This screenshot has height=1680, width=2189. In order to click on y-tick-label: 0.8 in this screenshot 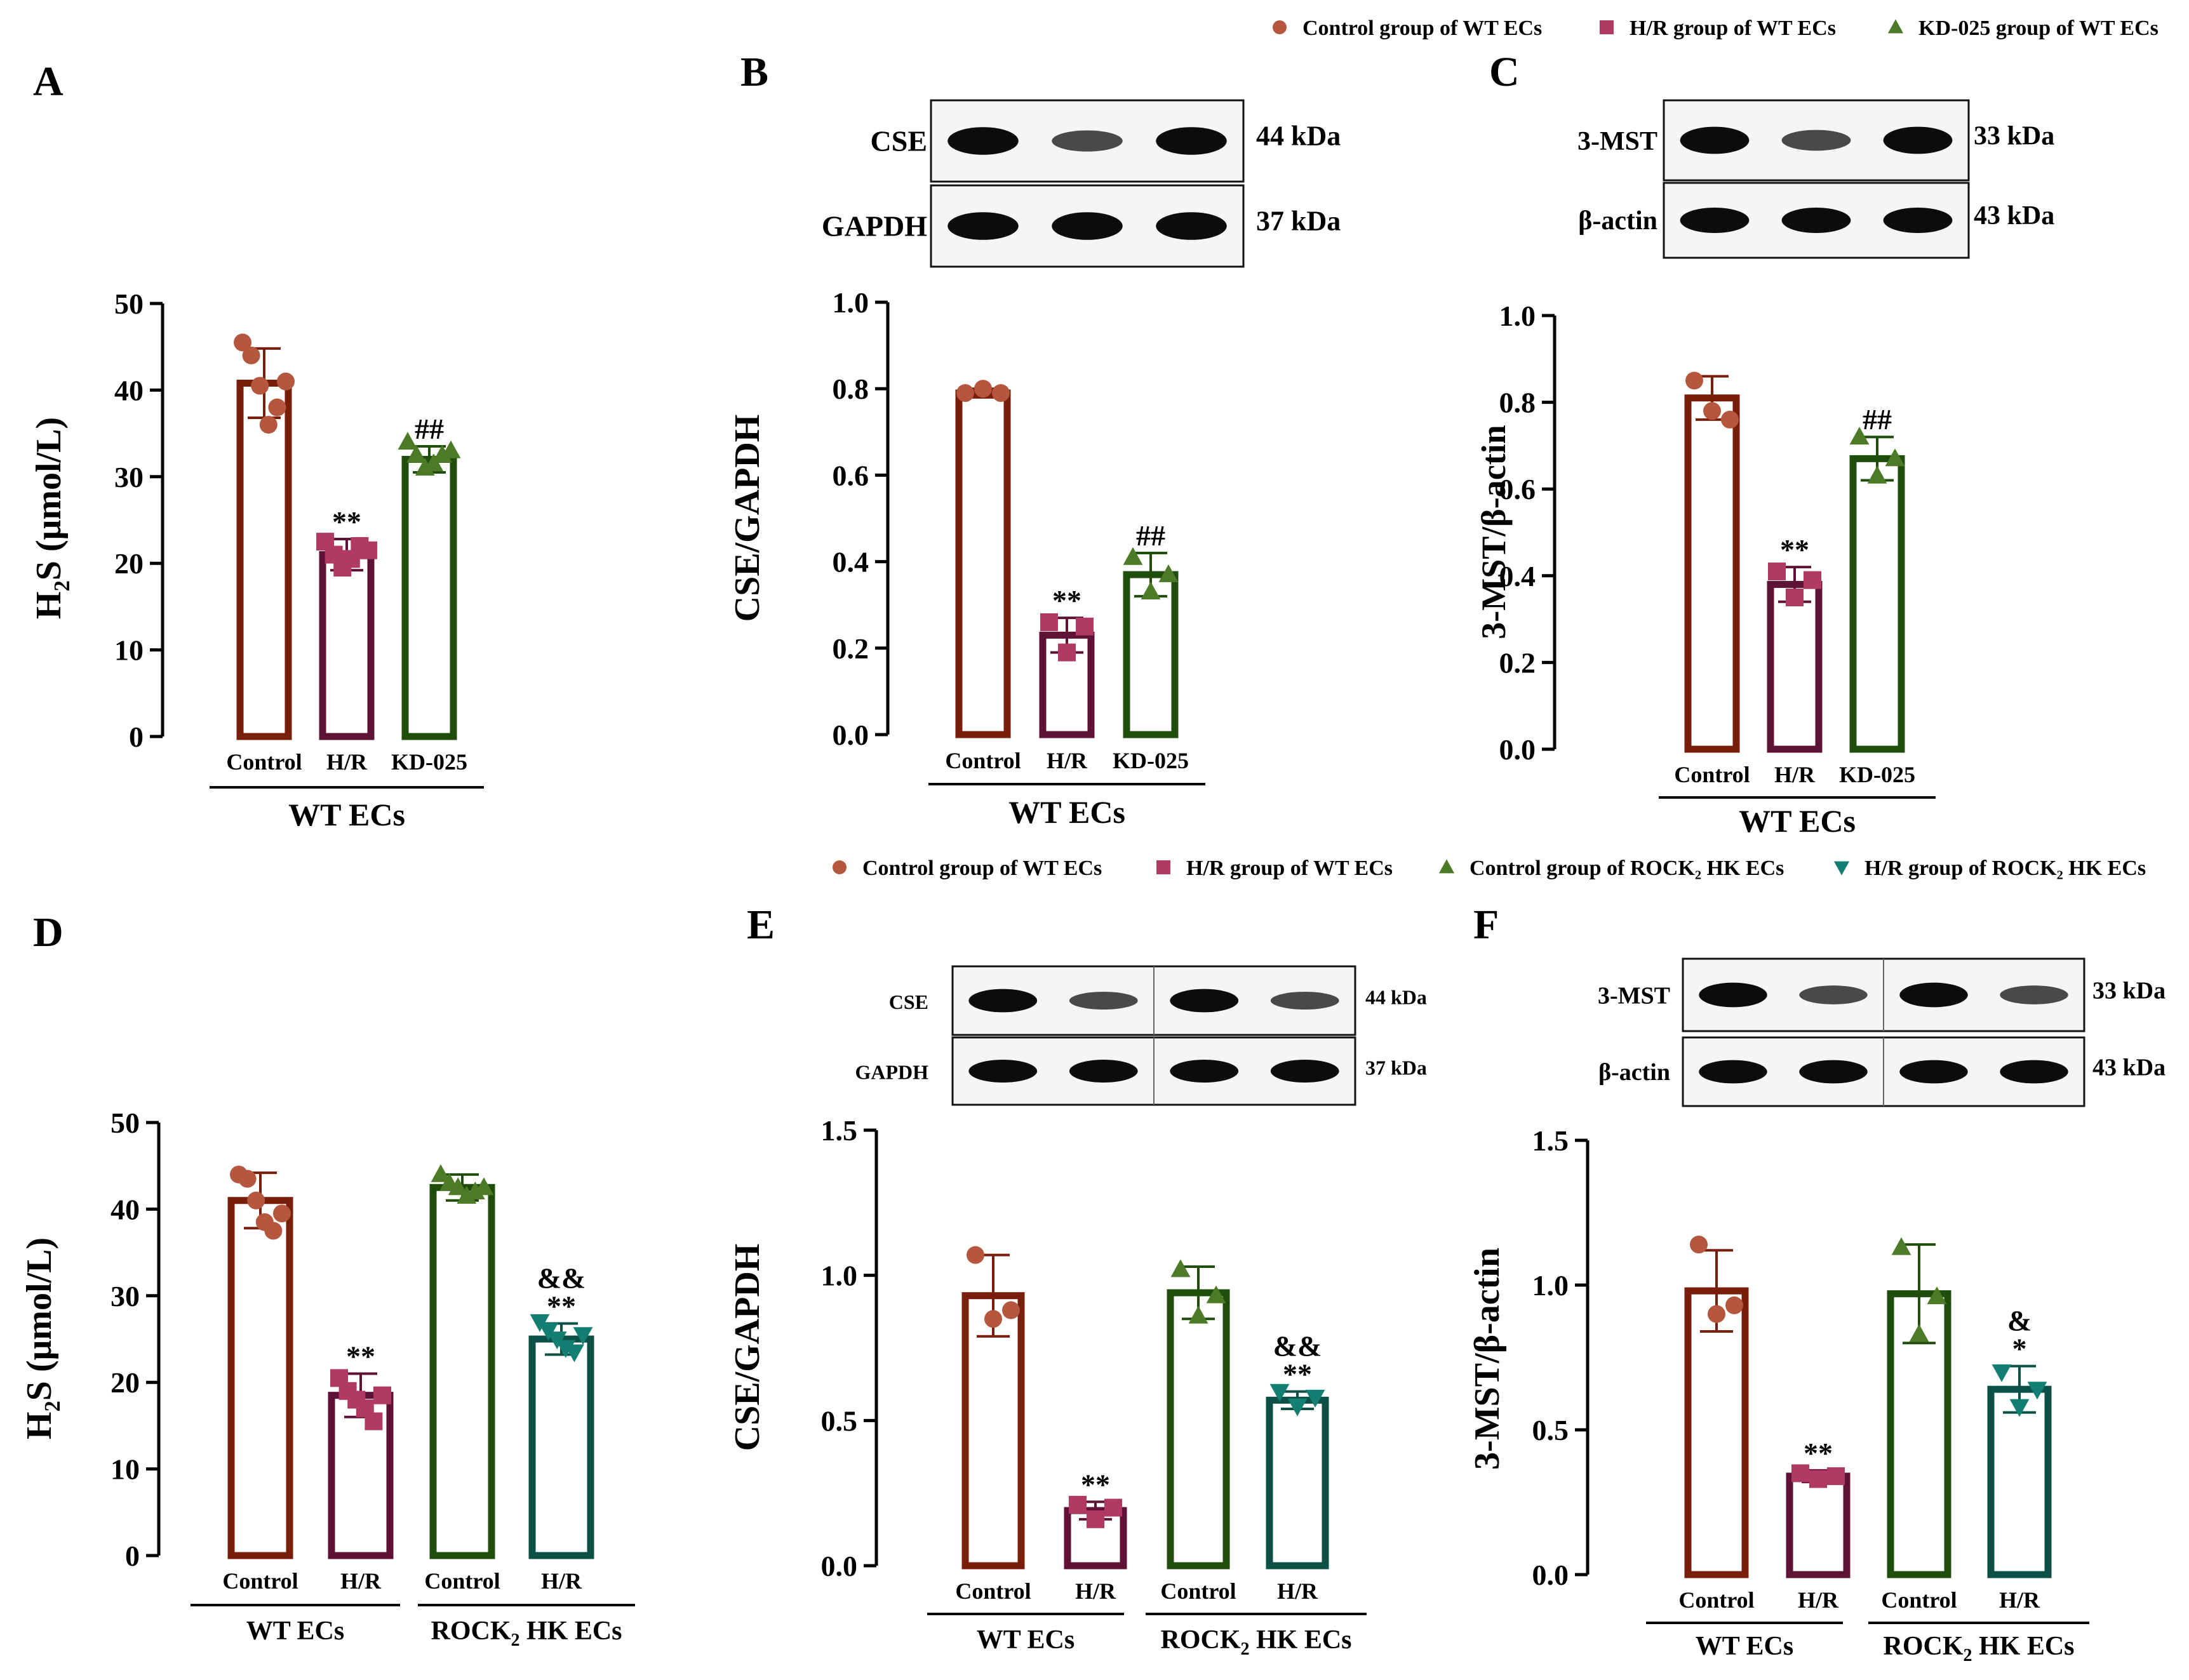, I will do `click(1517, 403)`.